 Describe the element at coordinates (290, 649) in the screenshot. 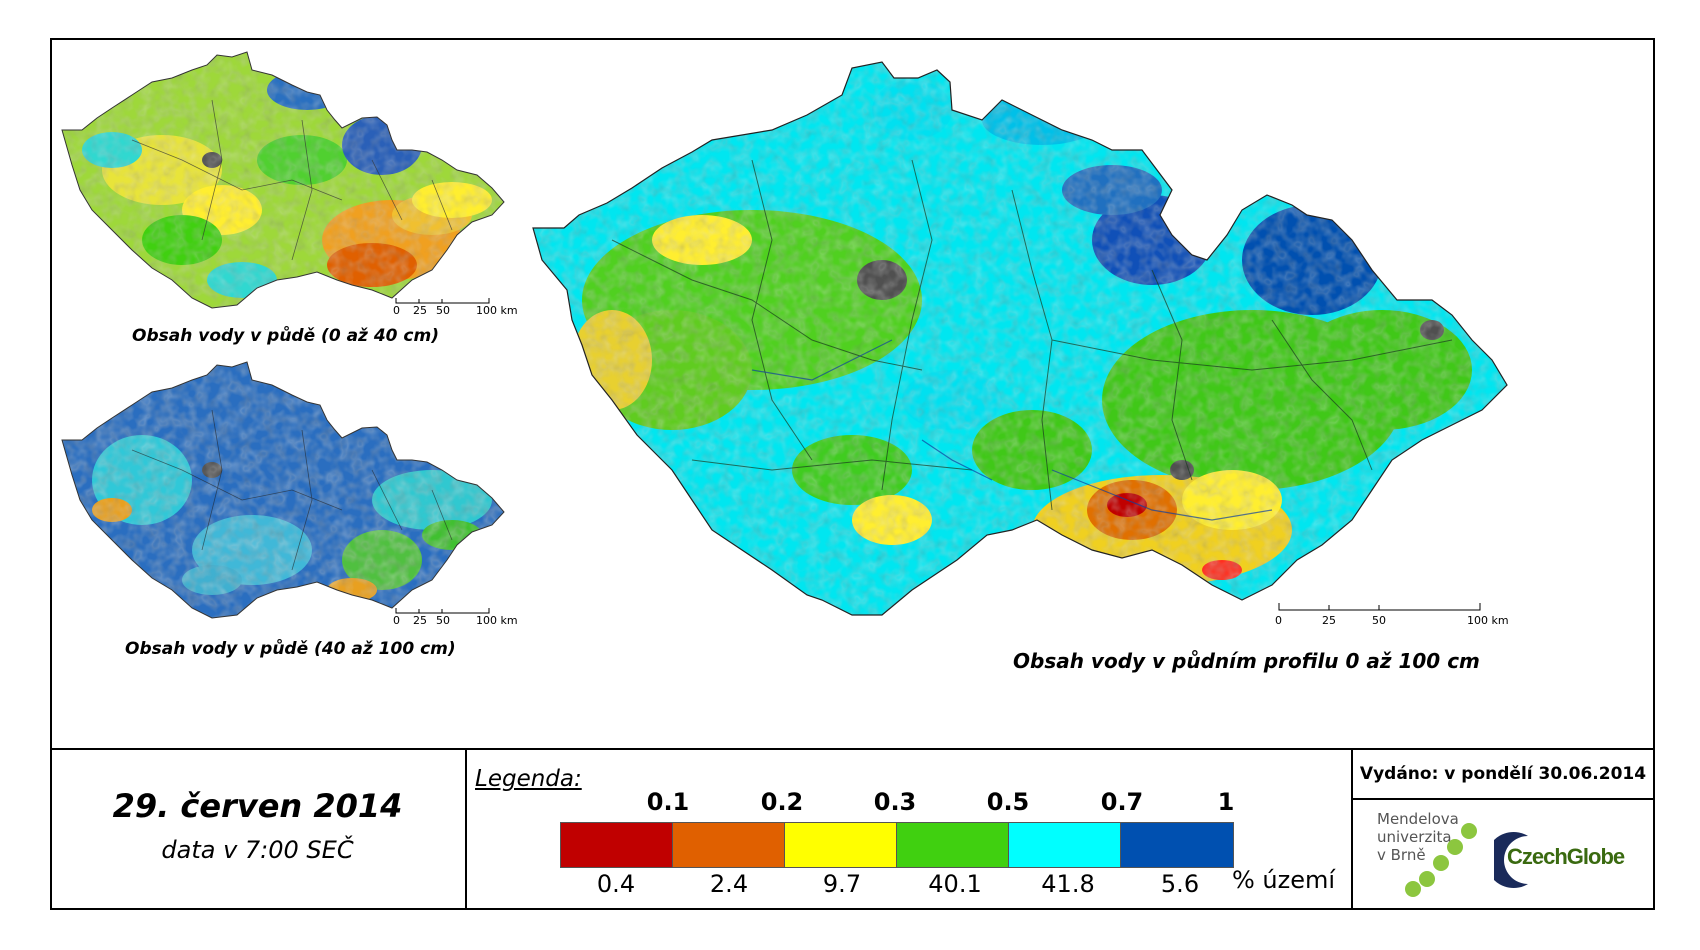

I see `caption-subsoil: Obsah vody v půdě (40 až 100 cm)` at that location.